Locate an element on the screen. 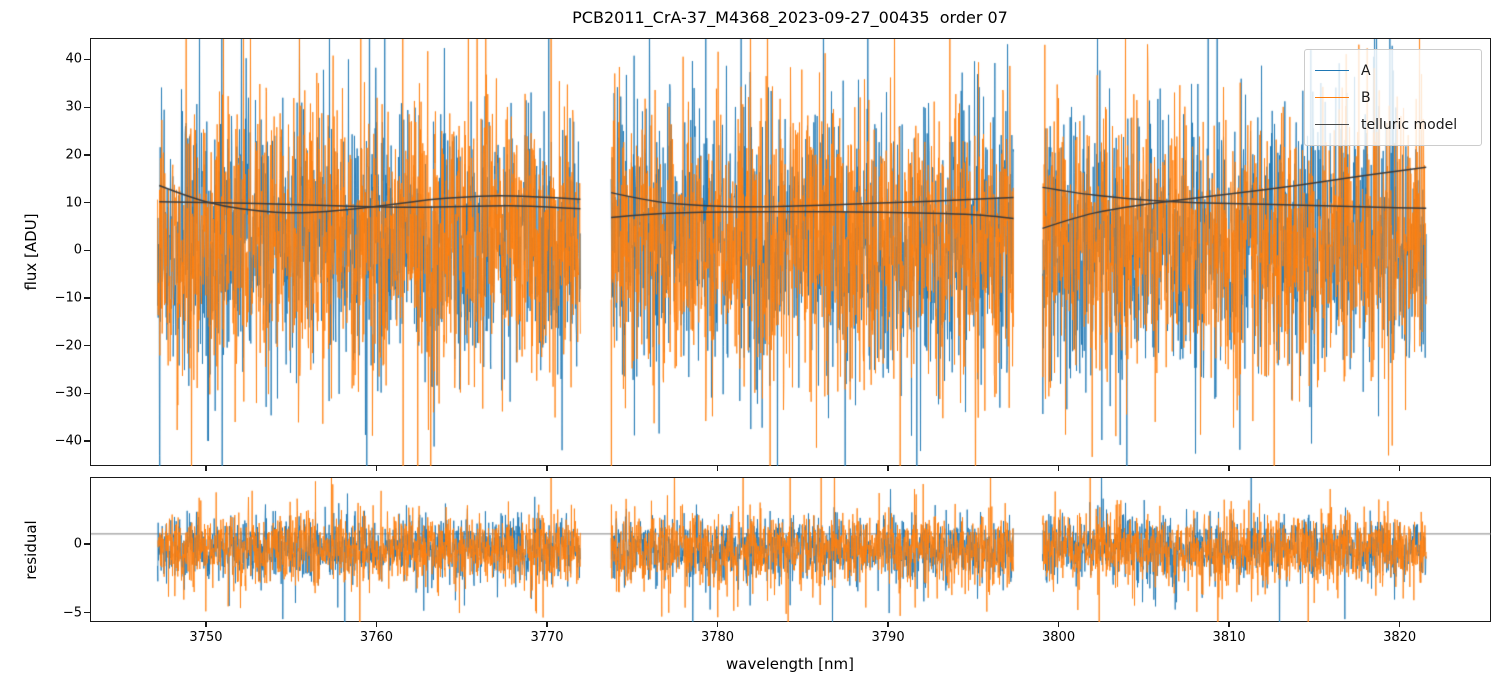 The image size is (1502, 696). x-tick-label: 3820 is located at coordinates (1400, 637).